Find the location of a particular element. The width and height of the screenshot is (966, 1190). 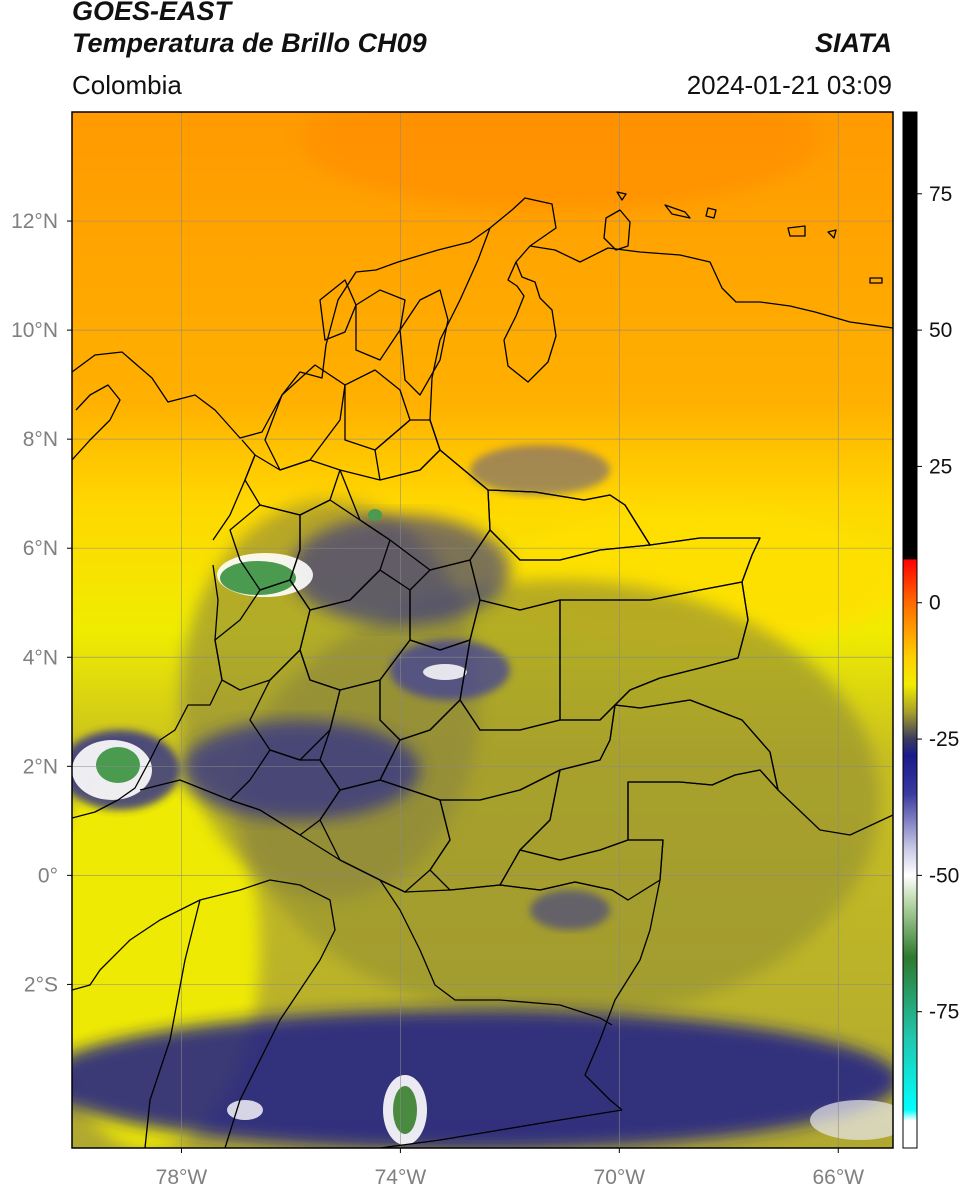

colorbar-ticks: 75 50 25 0 -25 -50 -75 is located at coordinates (938, 603).